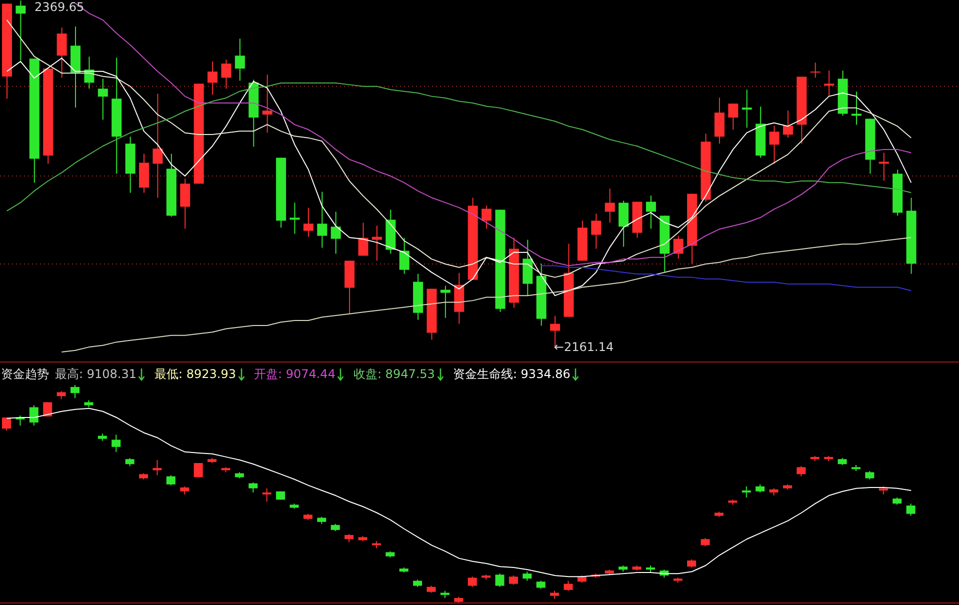  I want to click on text: 最低: 8923.93, so click(195, 374).